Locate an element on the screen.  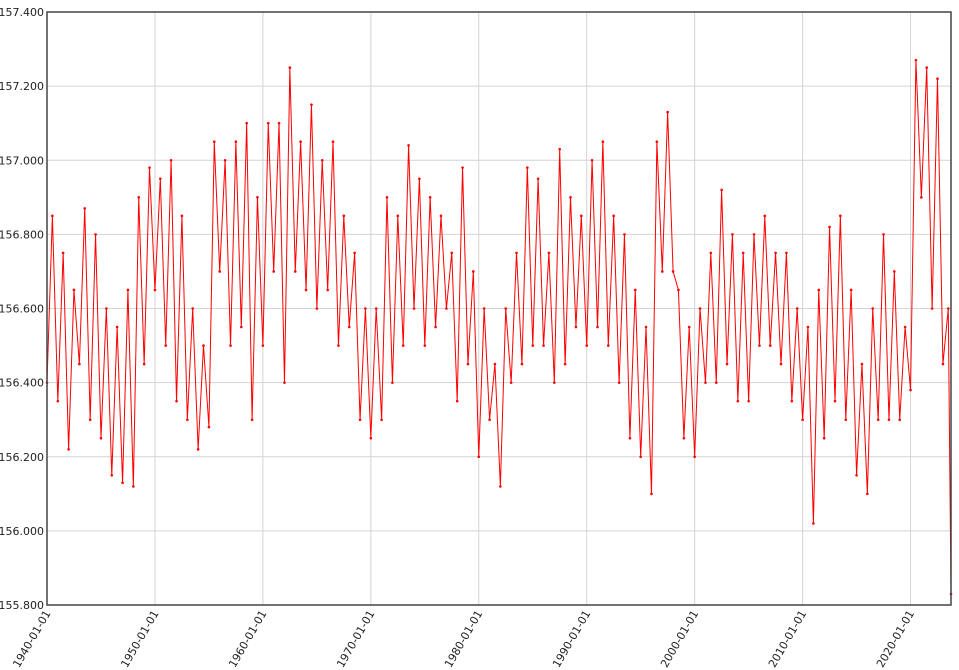
x-tick-label: 1970-01-01 is located at coordinates (355, 639).